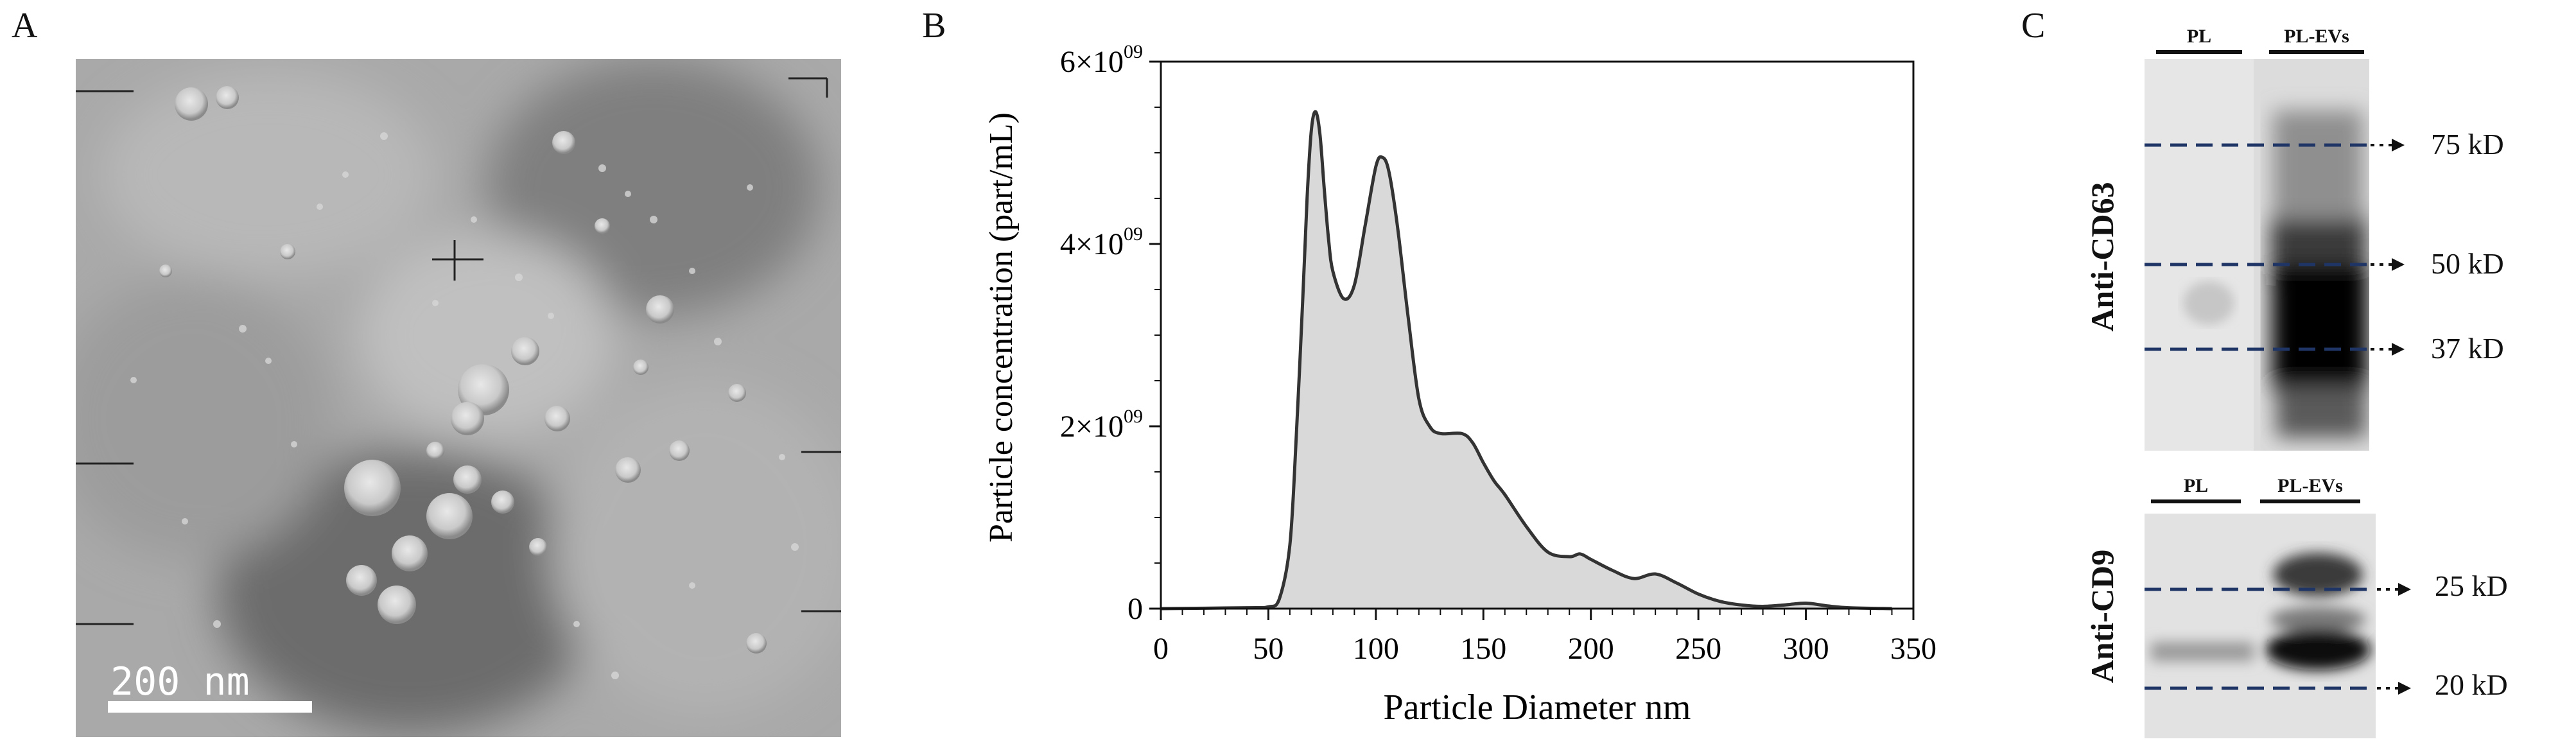  I want to click on scale-bar, so click(210, 707).